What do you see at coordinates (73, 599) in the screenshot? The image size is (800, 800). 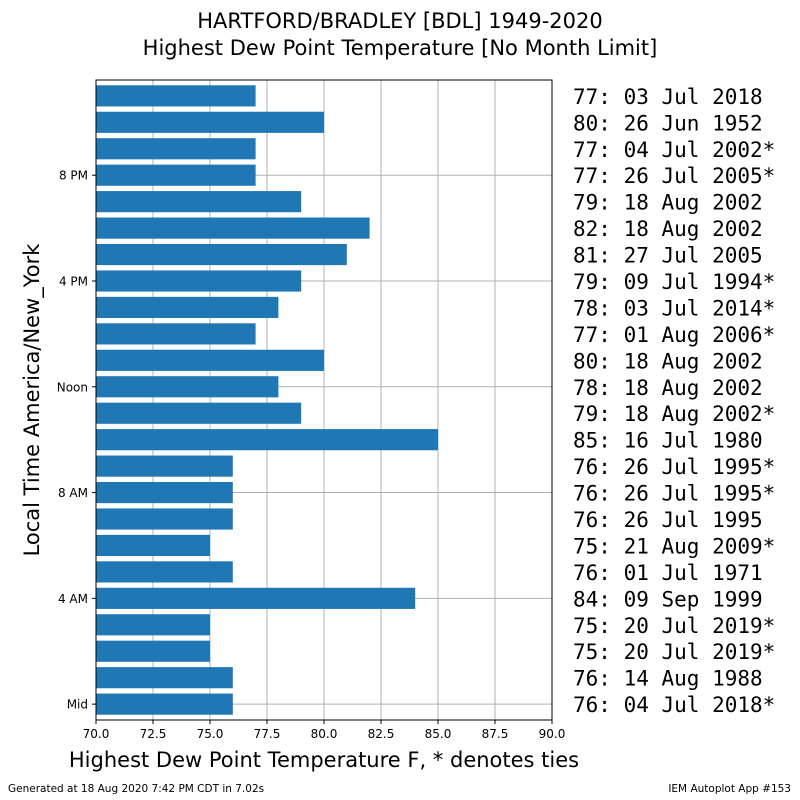 I see `y-tick-label: 4 AM` at bounding box center [73, 599].